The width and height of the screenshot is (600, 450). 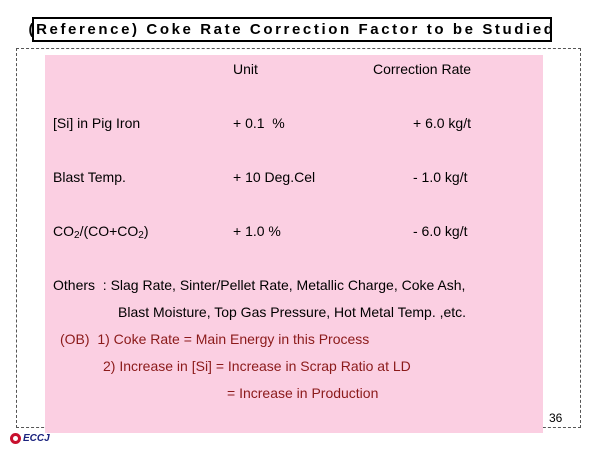 What do you see at coordinates (89, 177) in the screenshot?
I see `row-blast-item: Blast Temp.` at bounding box center [89, 177].